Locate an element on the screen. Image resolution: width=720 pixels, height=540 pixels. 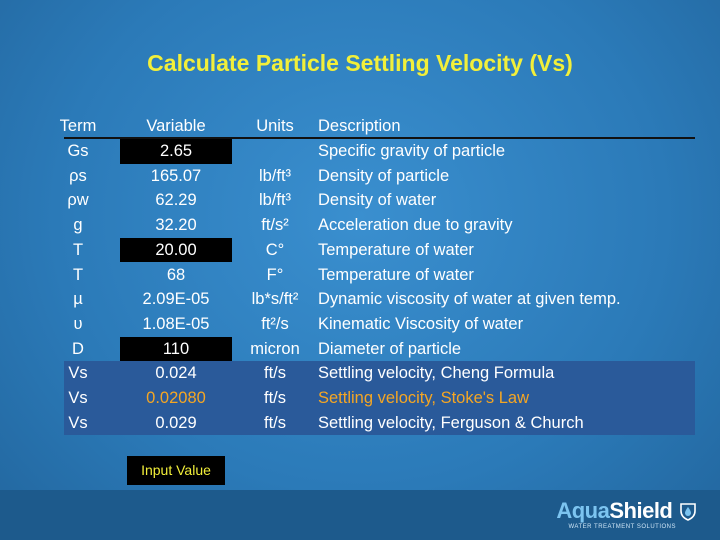
description-cell: Density of particle is located at coordinates (384, 175).